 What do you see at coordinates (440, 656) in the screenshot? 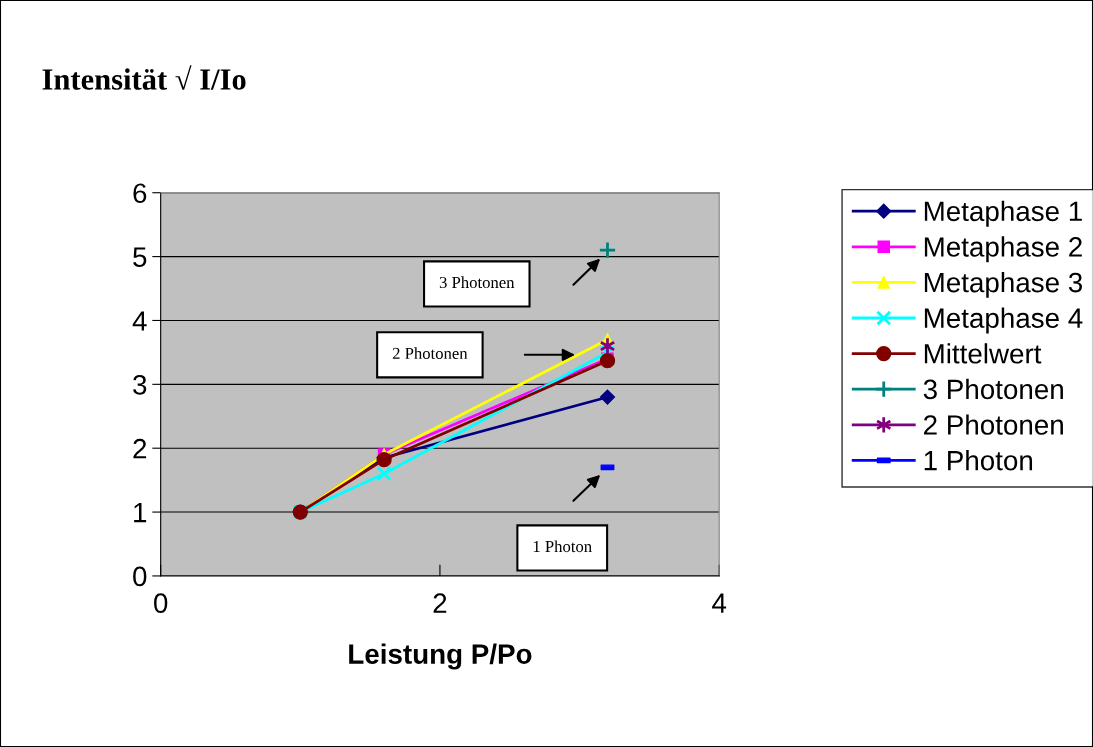
I see `x-axis-title: Leistung P/Po` at bounding box center [440, 656].